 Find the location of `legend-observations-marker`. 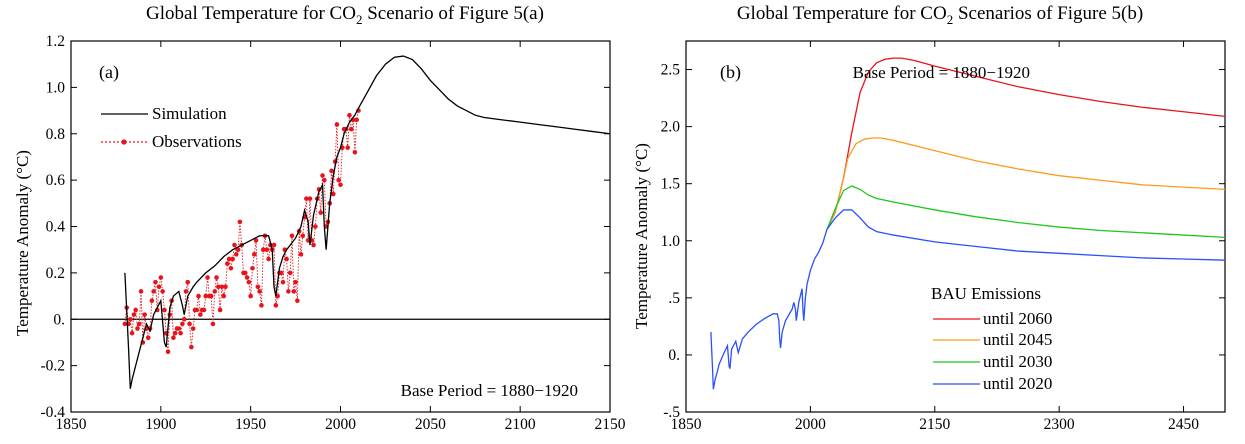

legend-observations-marker is located at coordinates (124, 142).